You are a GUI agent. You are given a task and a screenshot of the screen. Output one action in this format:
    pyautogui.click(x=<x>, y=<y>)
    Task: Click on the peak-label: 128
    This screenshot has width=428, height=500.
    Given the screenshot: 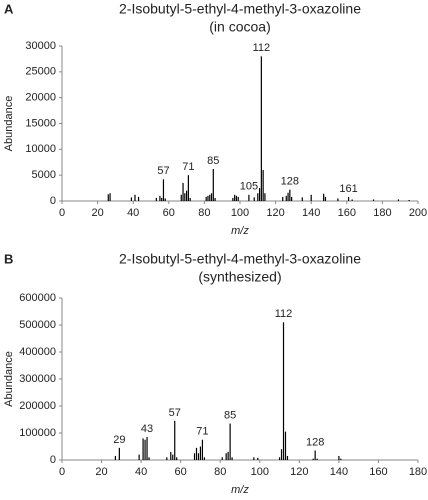 What is the action you would take?
    pyautogui.click(x=315, y=442)
    